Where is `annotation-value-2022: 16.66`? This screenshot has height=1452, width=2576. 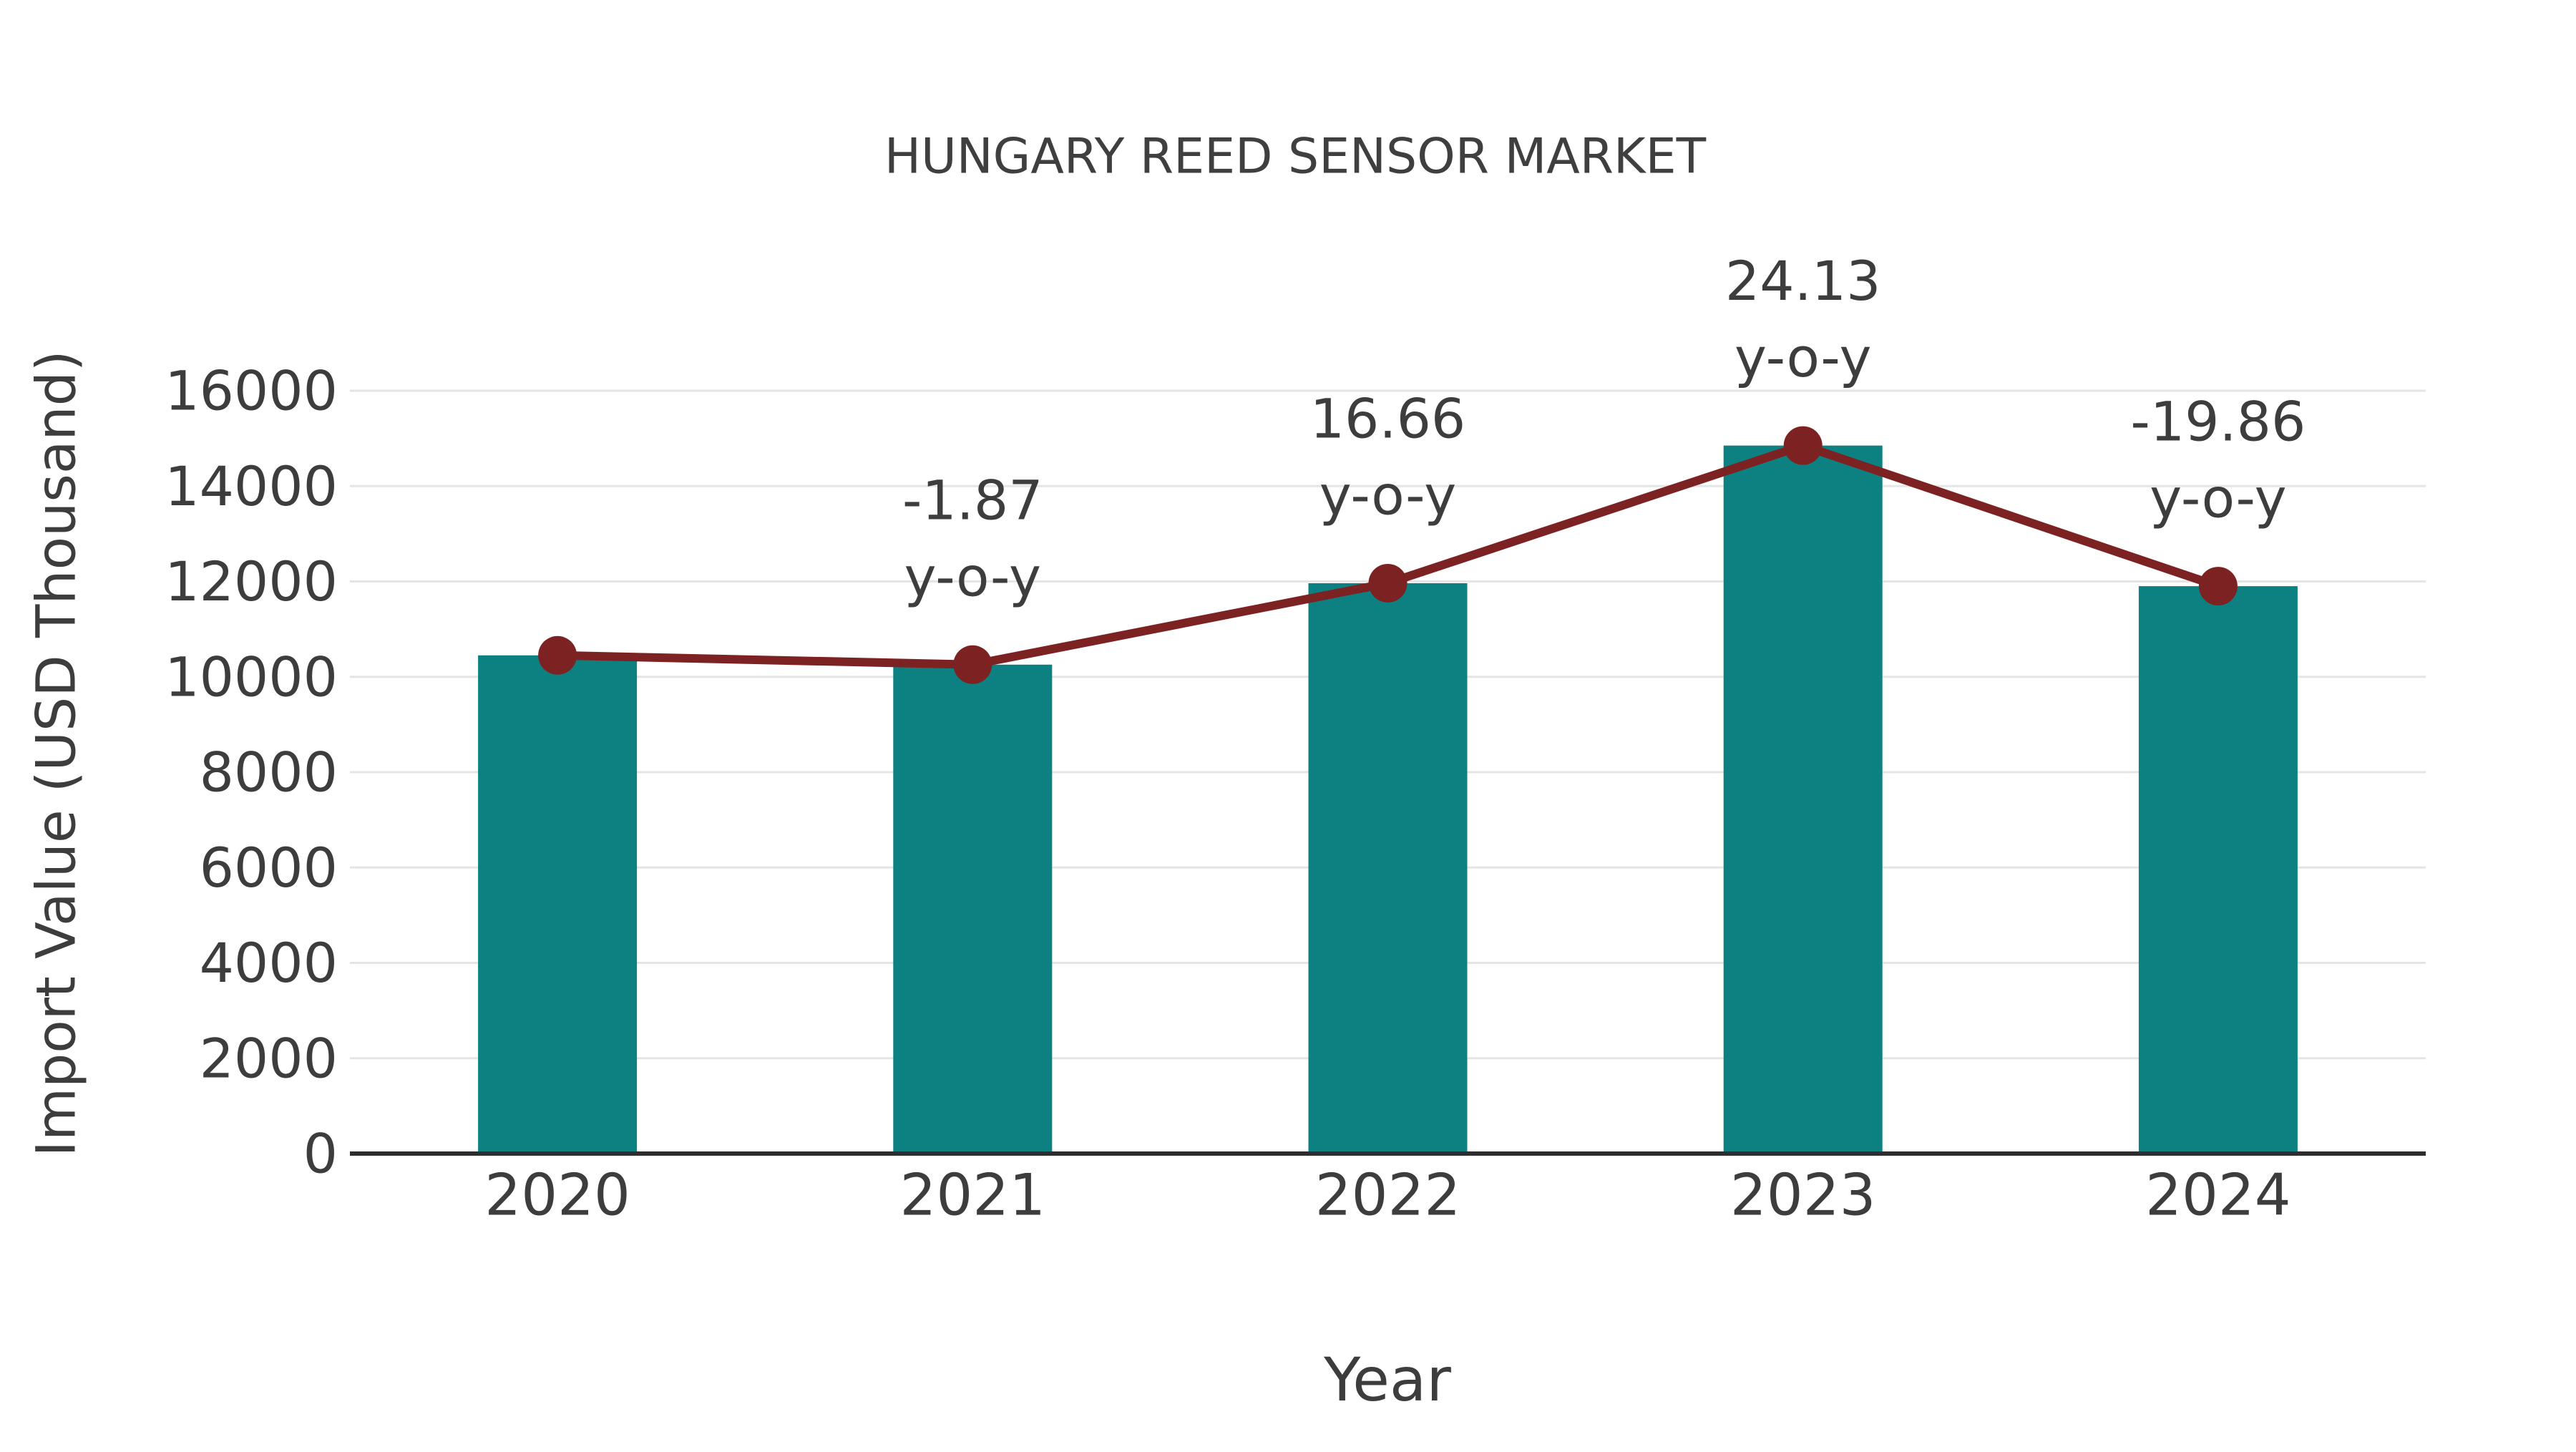 annotation-value-2022: 16.66 is located at coordinates (1388, 418).